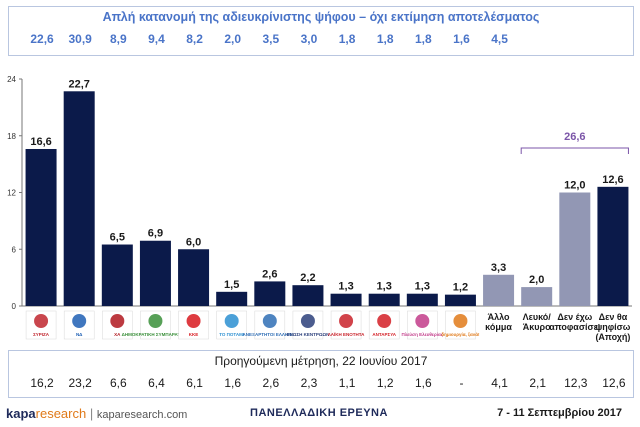  I want to click on top-value-13: 4,5, so click(499, 39).